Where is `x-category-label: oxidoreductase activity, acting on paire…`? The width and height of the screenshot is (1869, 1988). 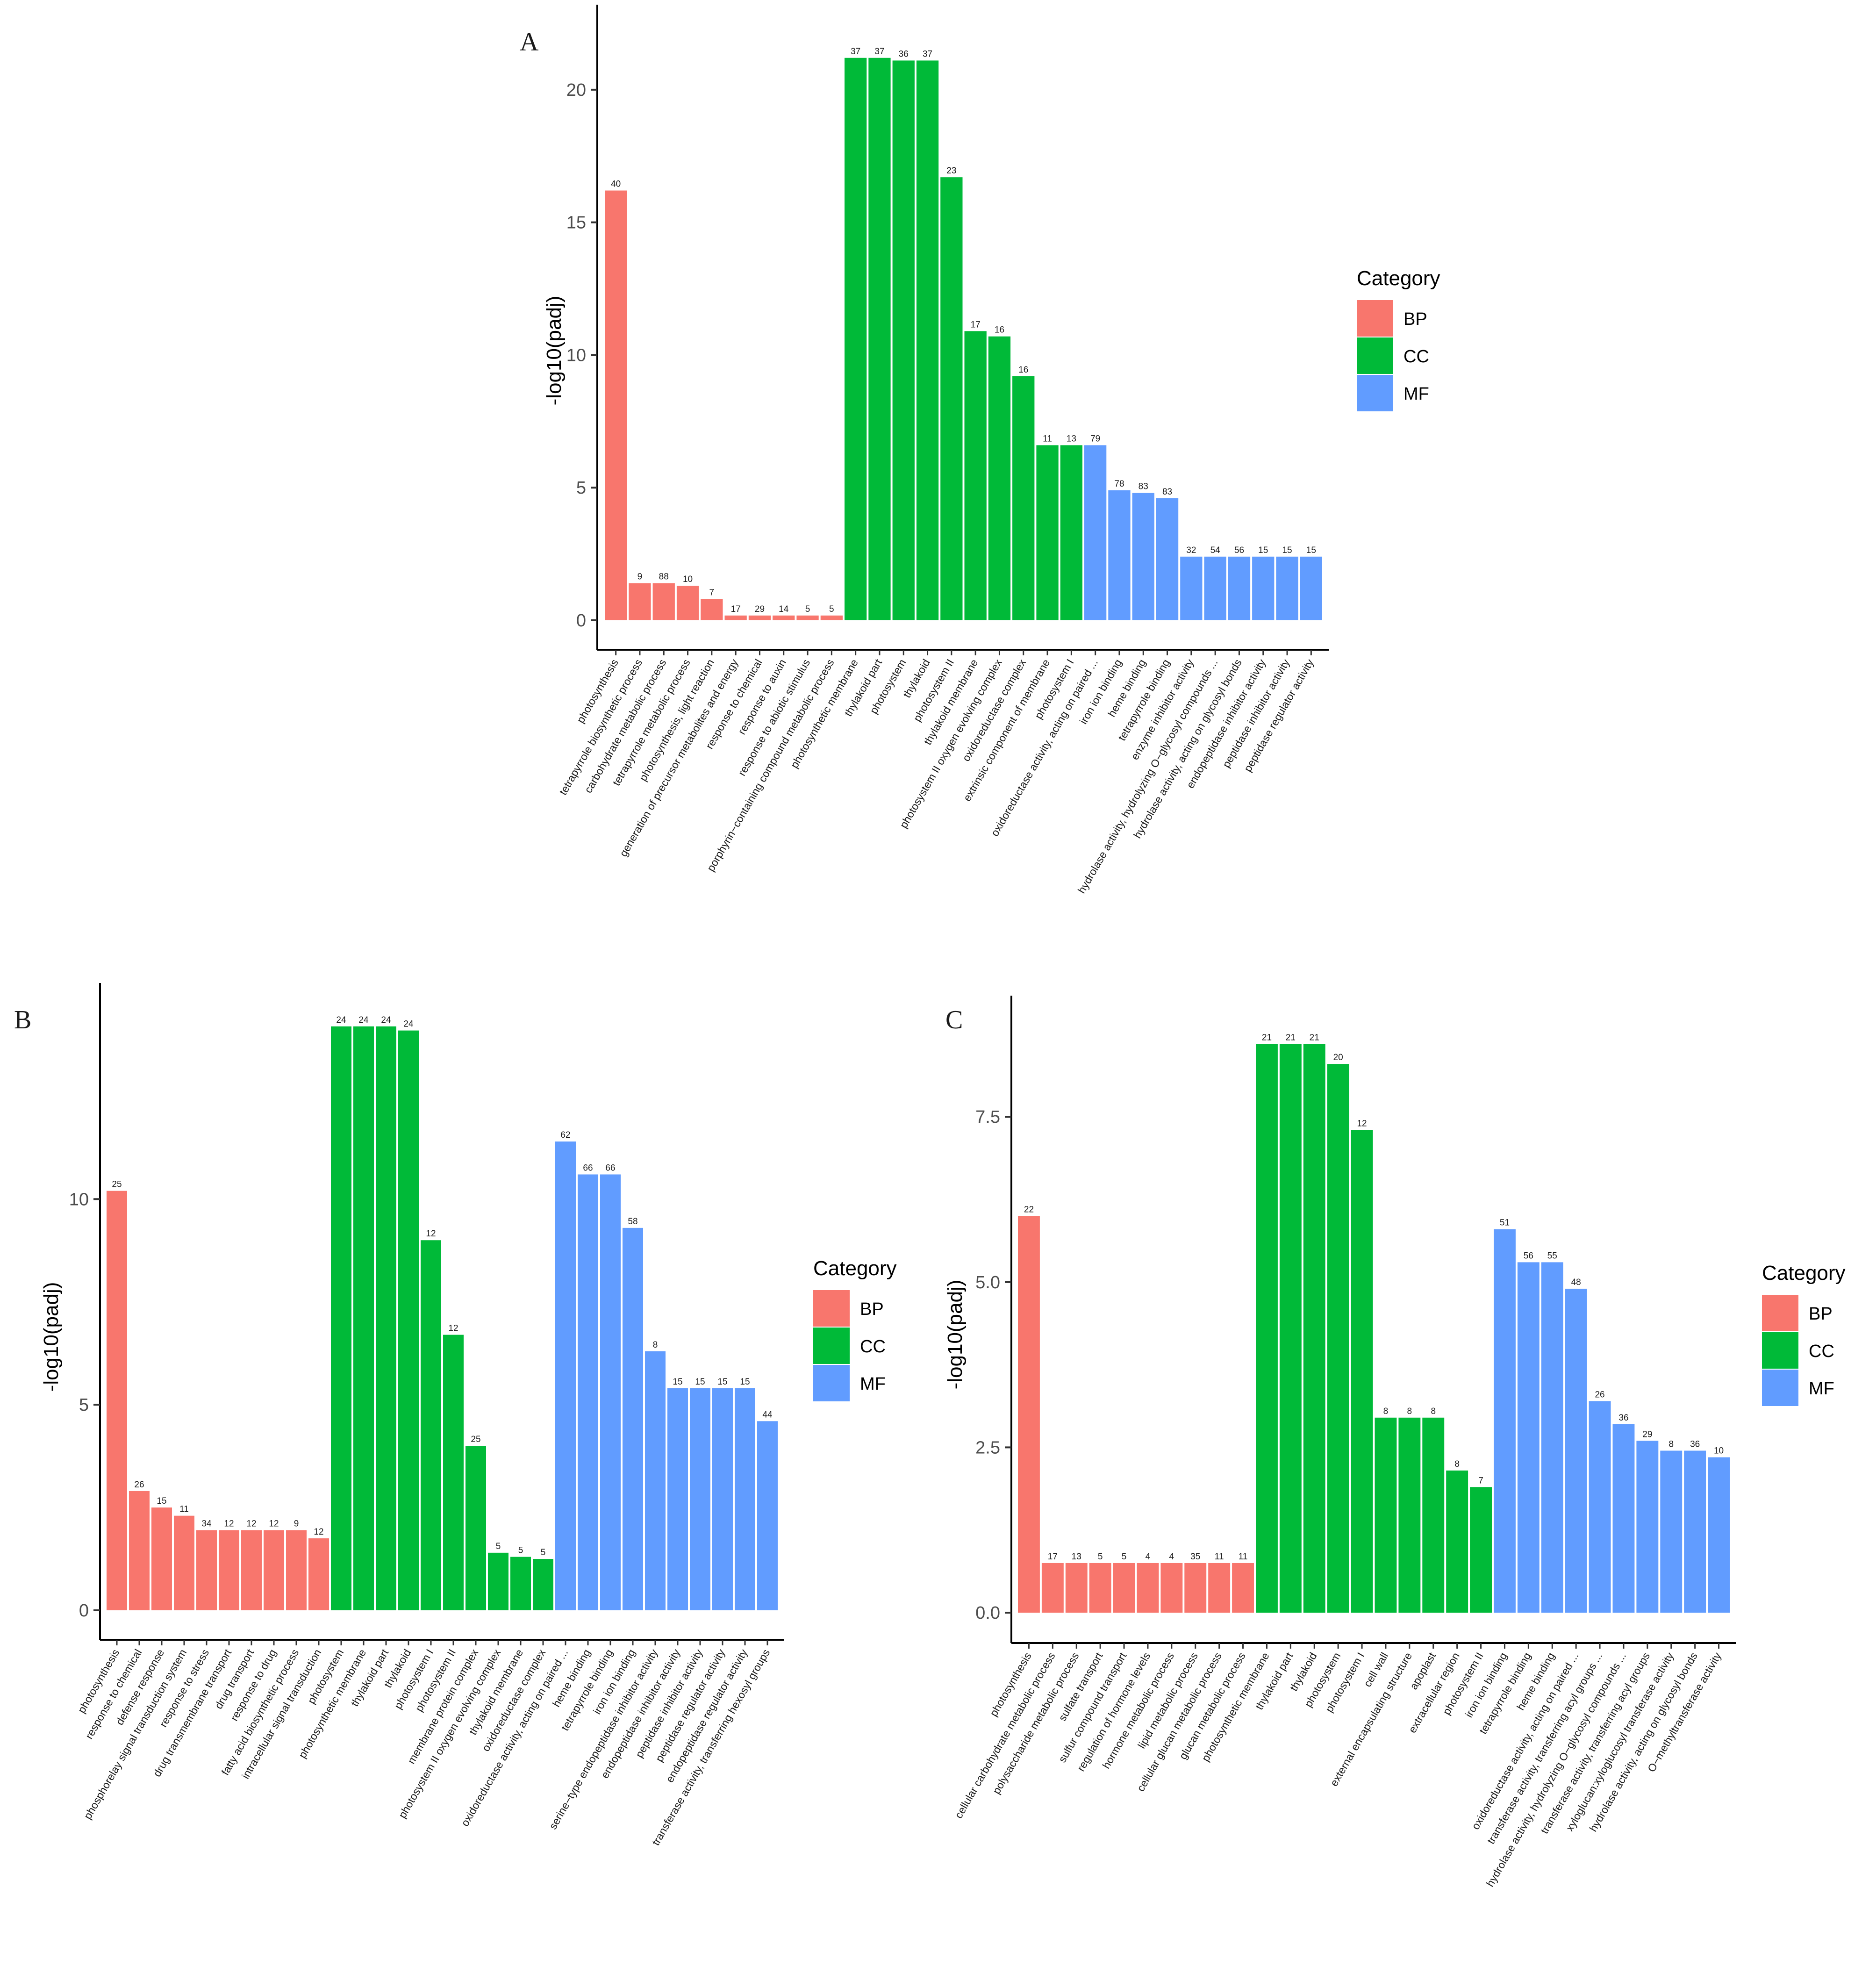 x-category-label: oxidoreductase activity, acting on paire… is located at coordinates (514, 1738).